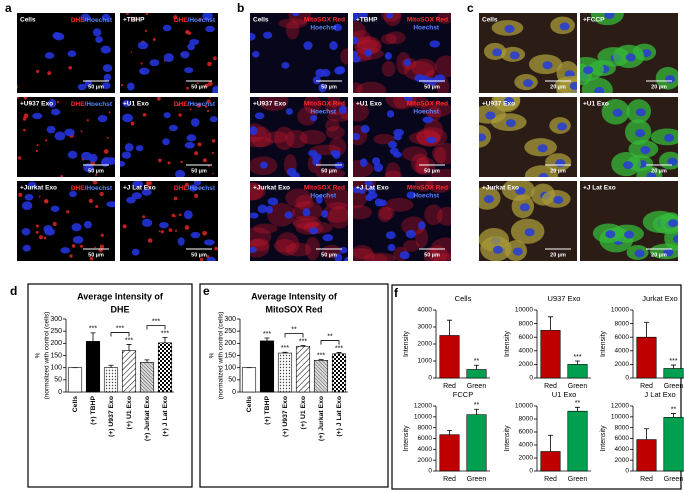 The image size is (684, 493). What do you see at coordinates (78, 188) in the screenshot?
I see `stain-red: DHE` at bounding box center [78, 188].